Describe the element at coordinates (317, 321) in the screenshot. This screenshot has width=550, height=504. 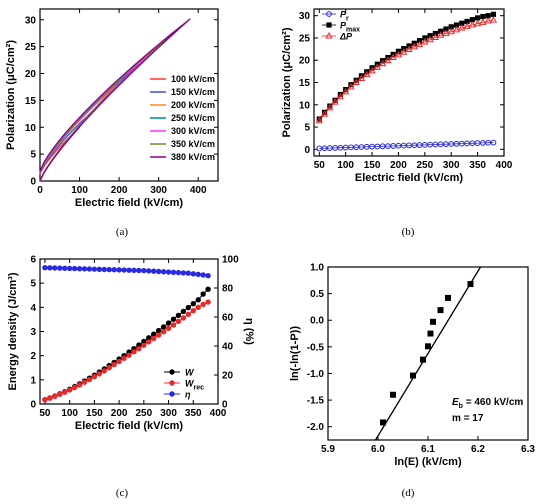
I see `y-tick-label: 0.0` at that location.